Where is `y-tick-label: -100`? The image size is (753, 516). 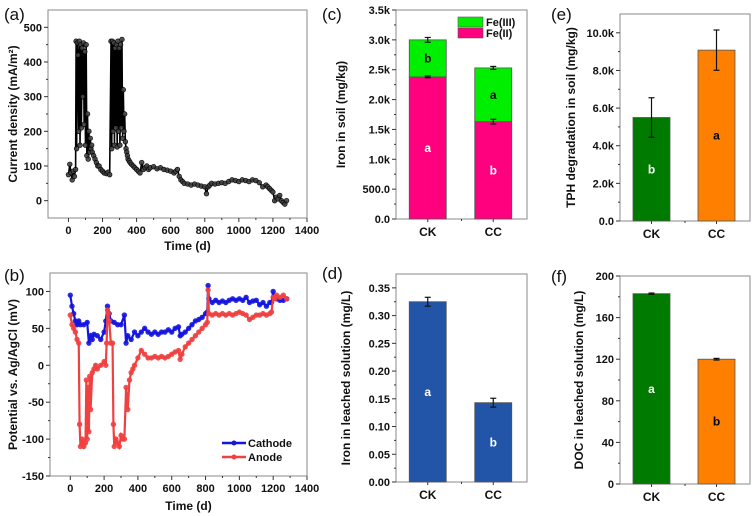 y-tick-label: -100 is located at coordinates (33, 440).